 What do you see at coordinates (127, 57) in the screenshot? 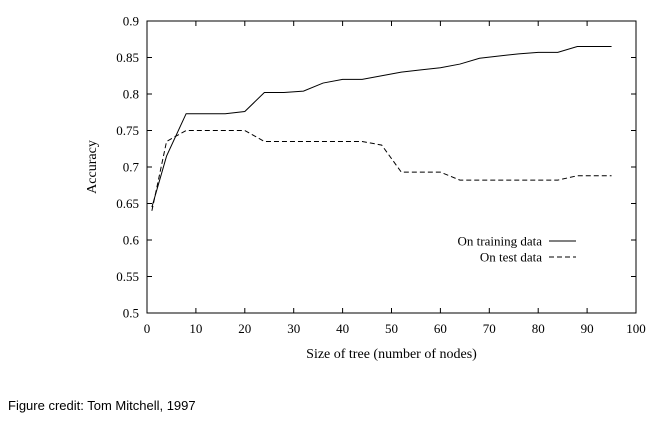
I see `y-tick-label: 0.85` at bounding box center [127, 57].